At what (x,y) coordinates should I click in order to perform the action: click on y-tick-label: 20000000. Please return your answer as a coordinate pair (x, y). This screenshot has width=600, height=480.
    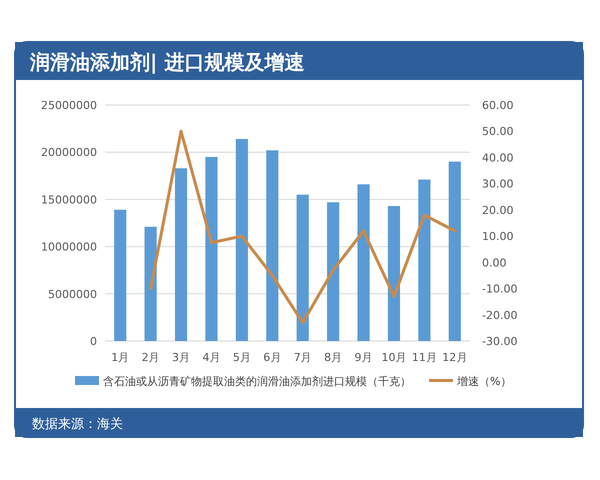
    Looking at the image, I should click on (69, 153).